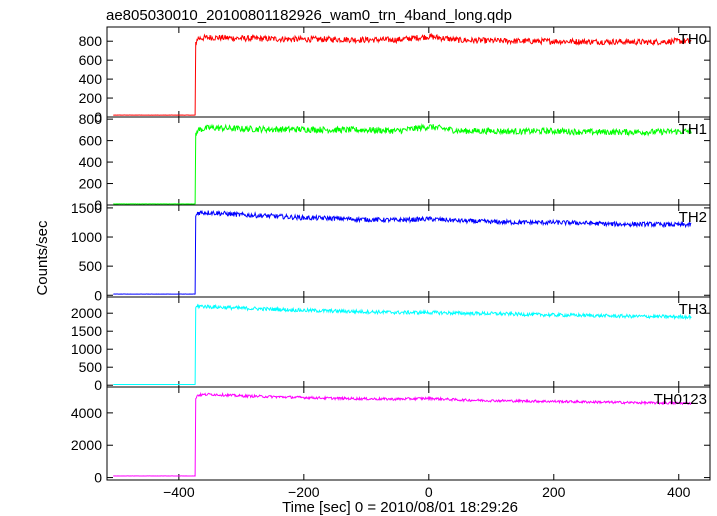  I want to click on panel-label: TH0123, so click(680, 399).